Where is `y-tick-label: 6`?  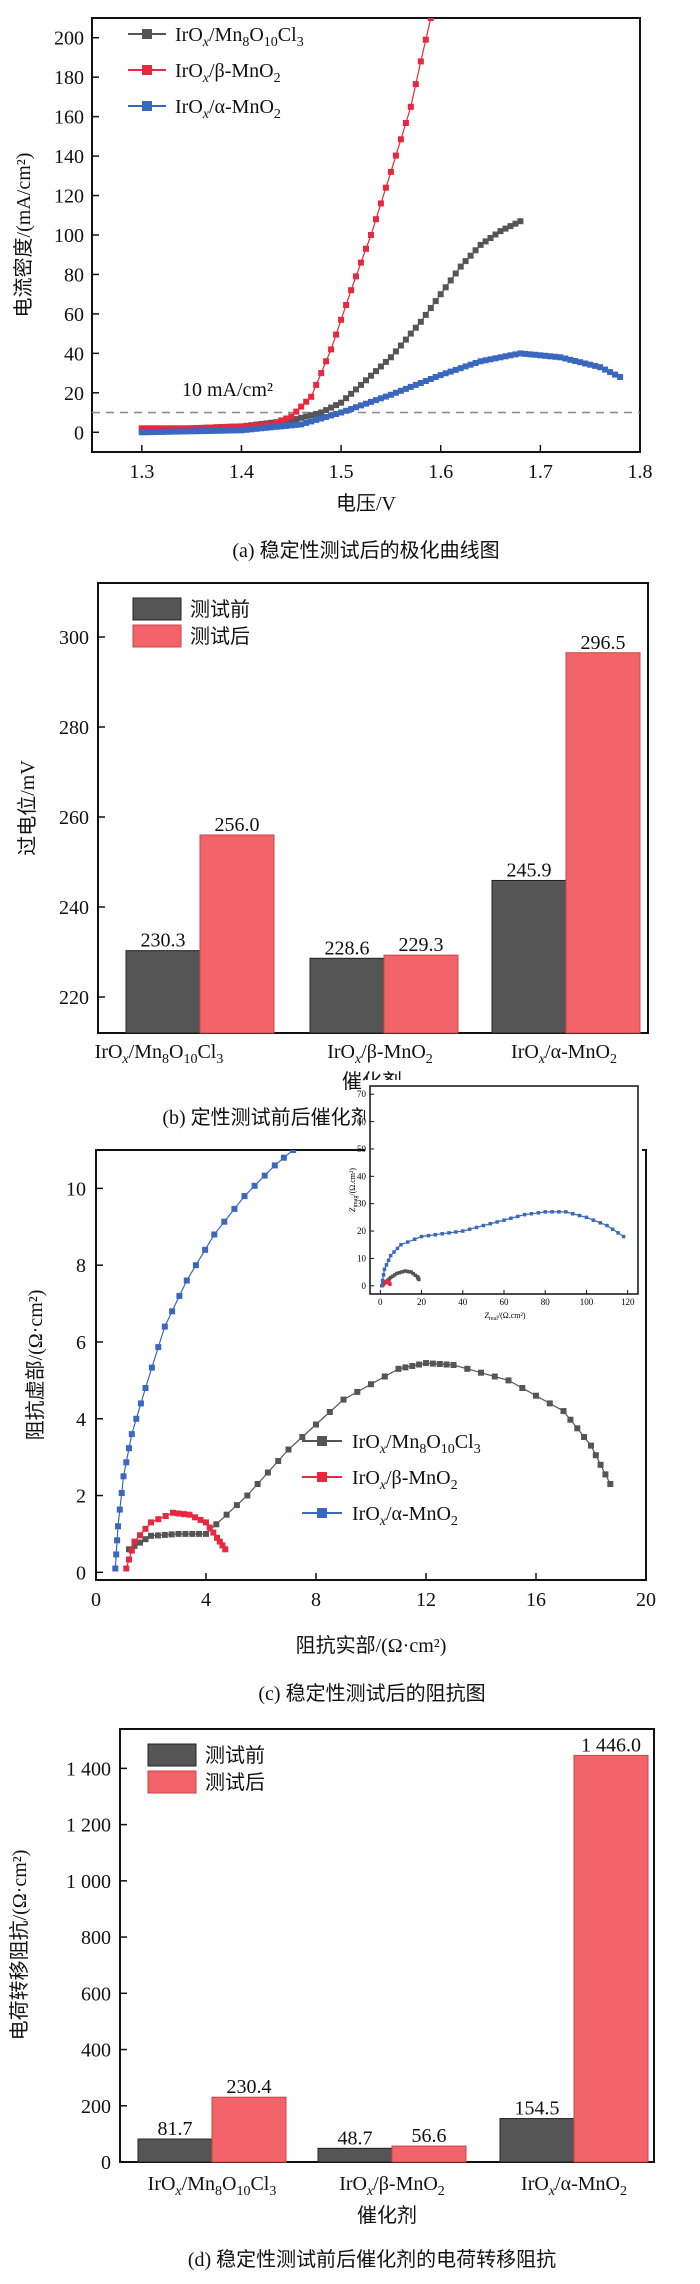
y-tick-label: 6 is located at coordinates (81, 1343).